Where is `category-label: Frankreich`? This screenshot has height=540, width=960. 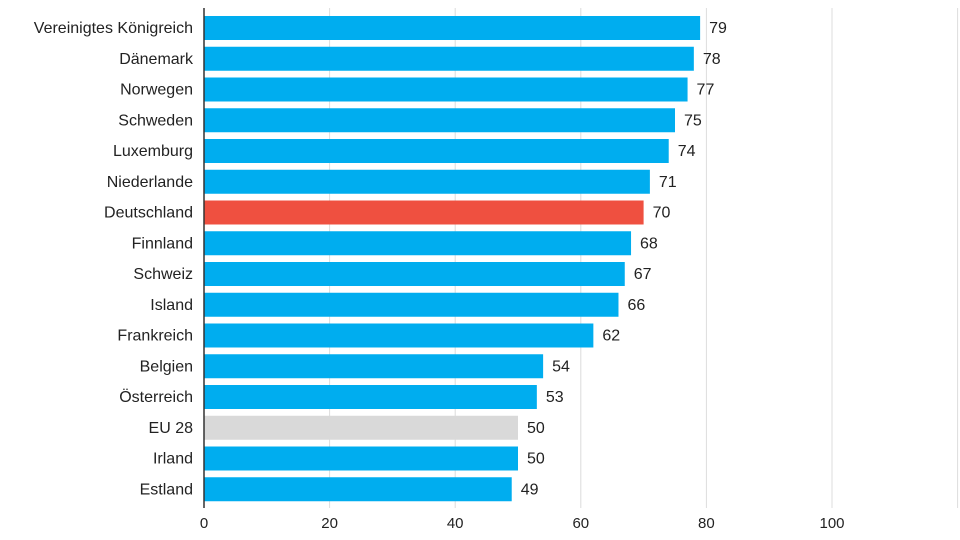 category-label: Frankreich is located at coordinates (155, 336).